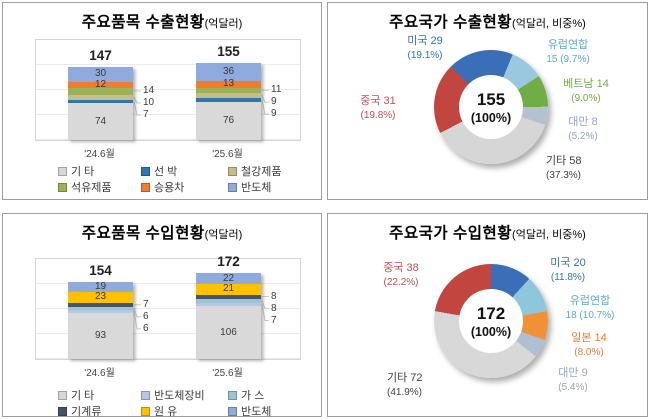  What do you see at coordinates (583, 129) in the screenshot?
I see `donut-slice-label-대만: 대만 8 (5.2%)` at bounding box center [583, 129].